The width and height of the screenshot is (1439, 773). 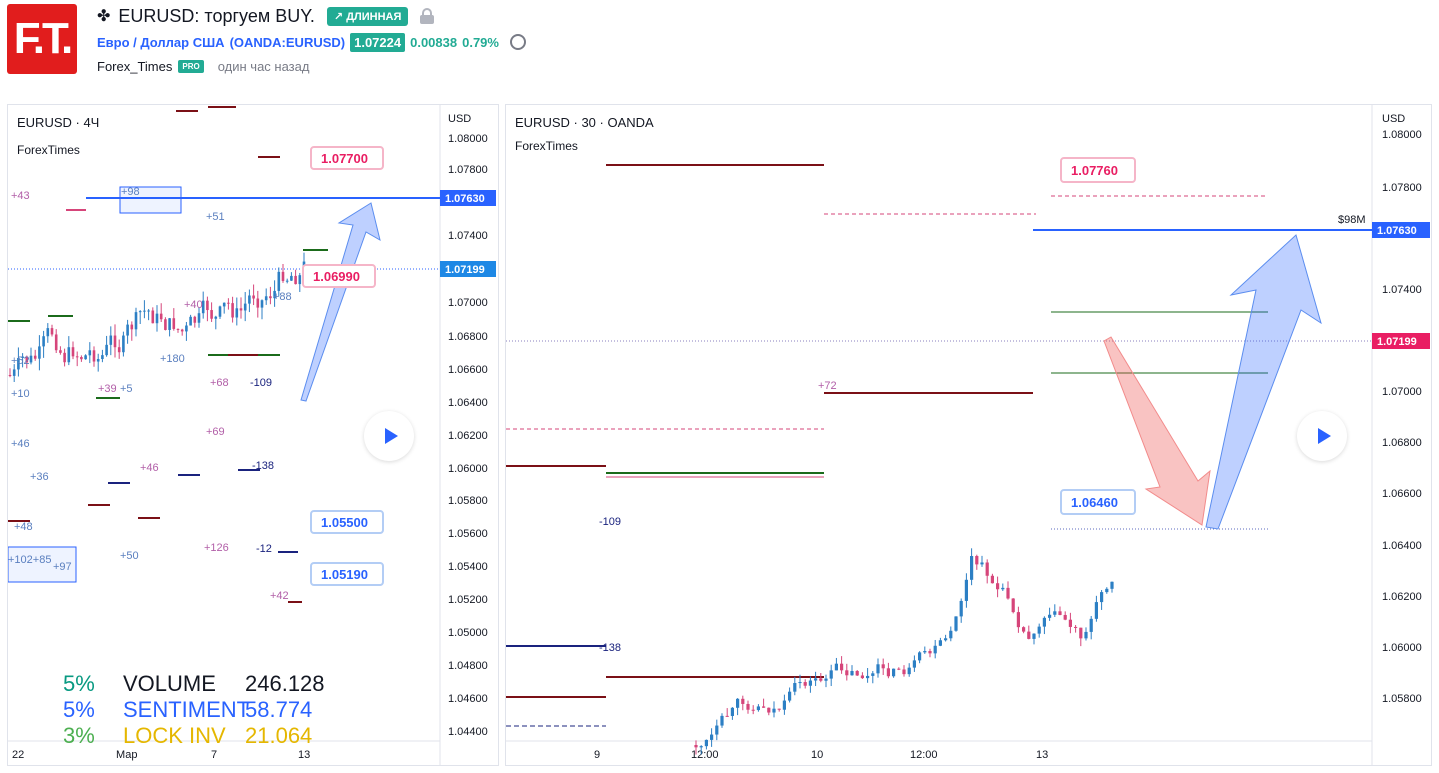 What do you see at coordinates (389, 436) in the screenshot?
I see `left-play-button` at bounding box center [389, 436].